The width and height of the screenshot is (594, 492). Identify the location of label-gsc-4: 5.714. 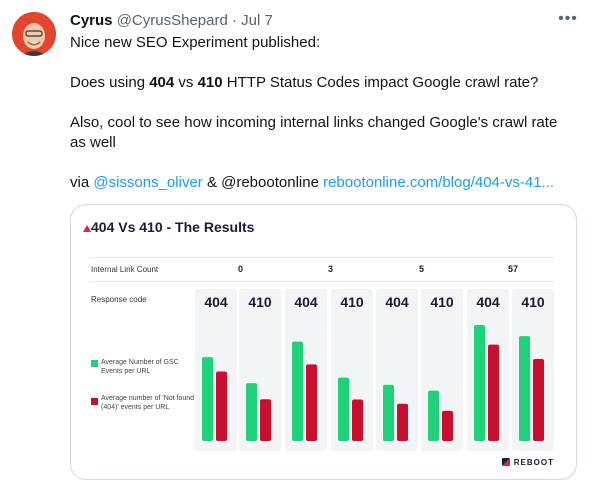
(389, 398).